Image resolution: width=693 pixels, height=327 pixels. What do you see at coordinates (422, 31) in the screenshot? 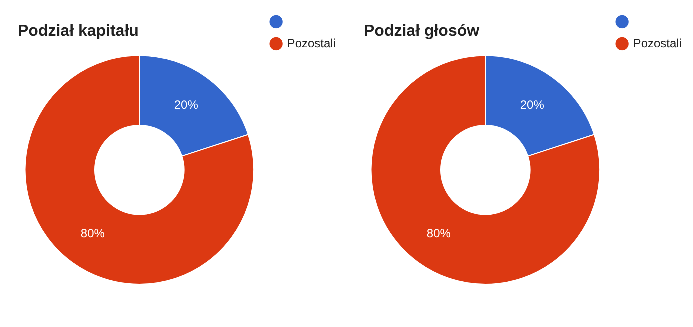
I see `text: Podział głosów` at bounding box center [422, 31].